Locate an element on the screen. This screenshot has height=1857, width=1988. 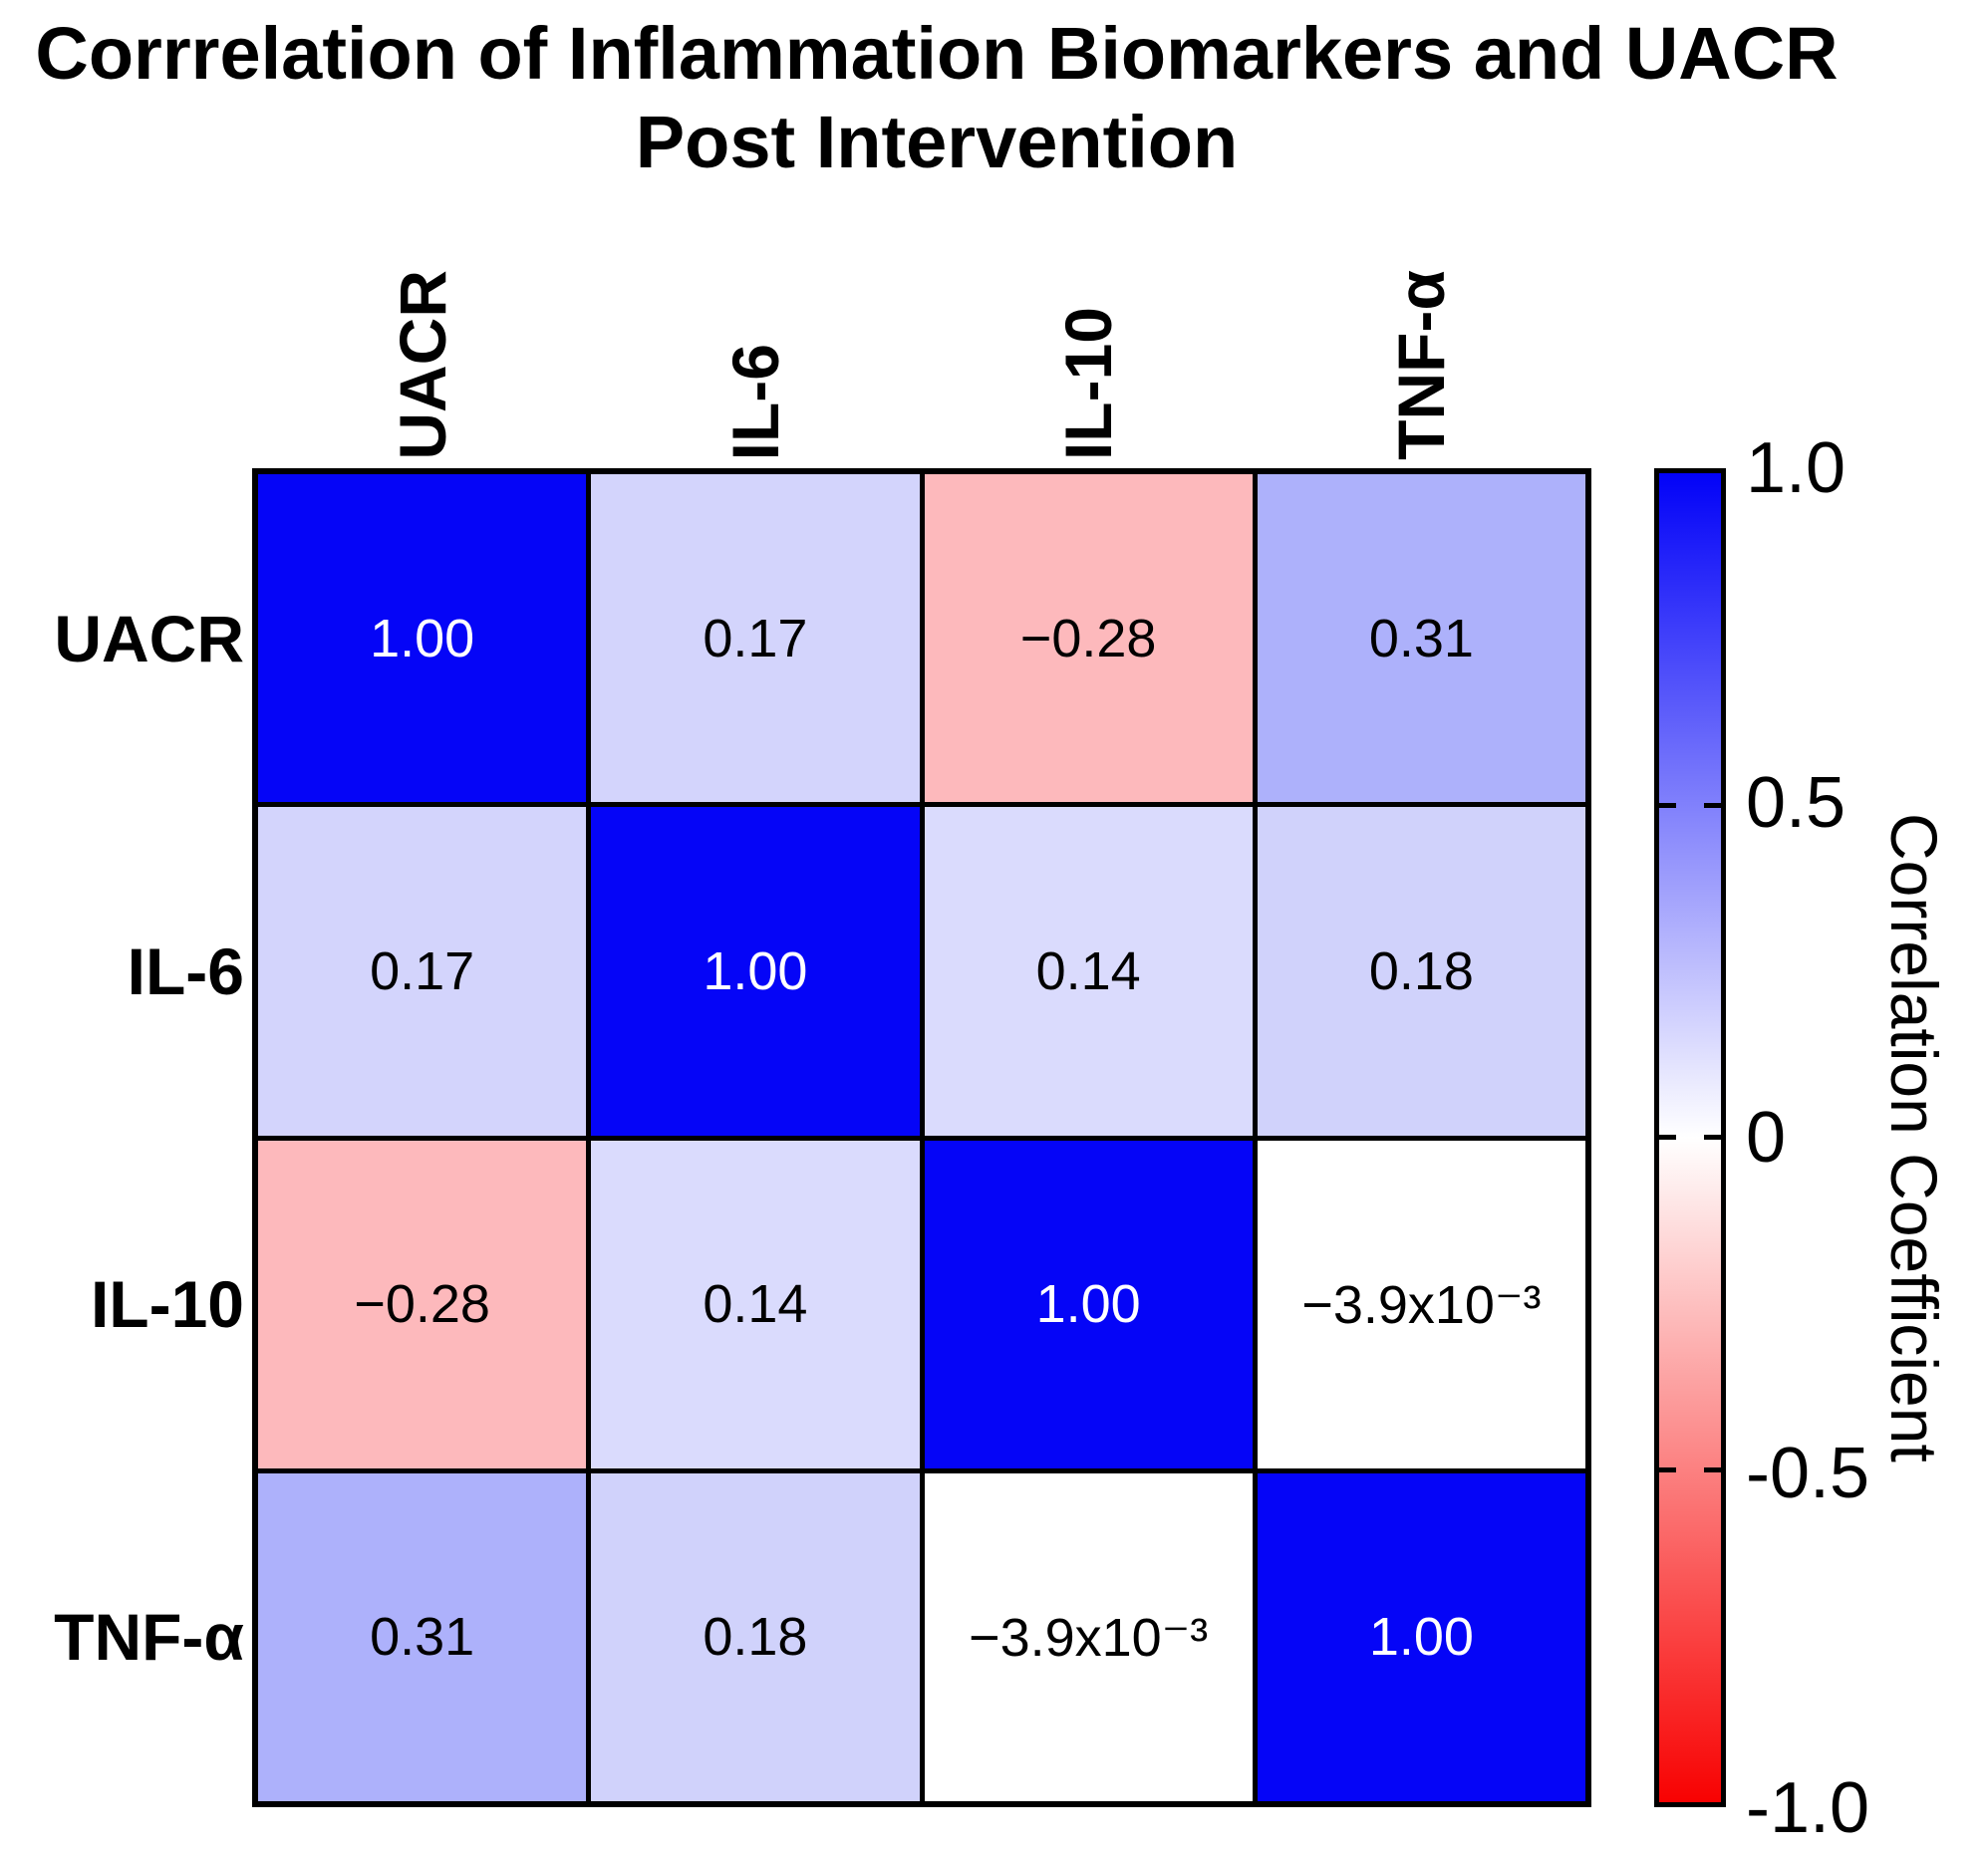
chart-title-line2: Post Intervention is located at coordinates (937, 141).